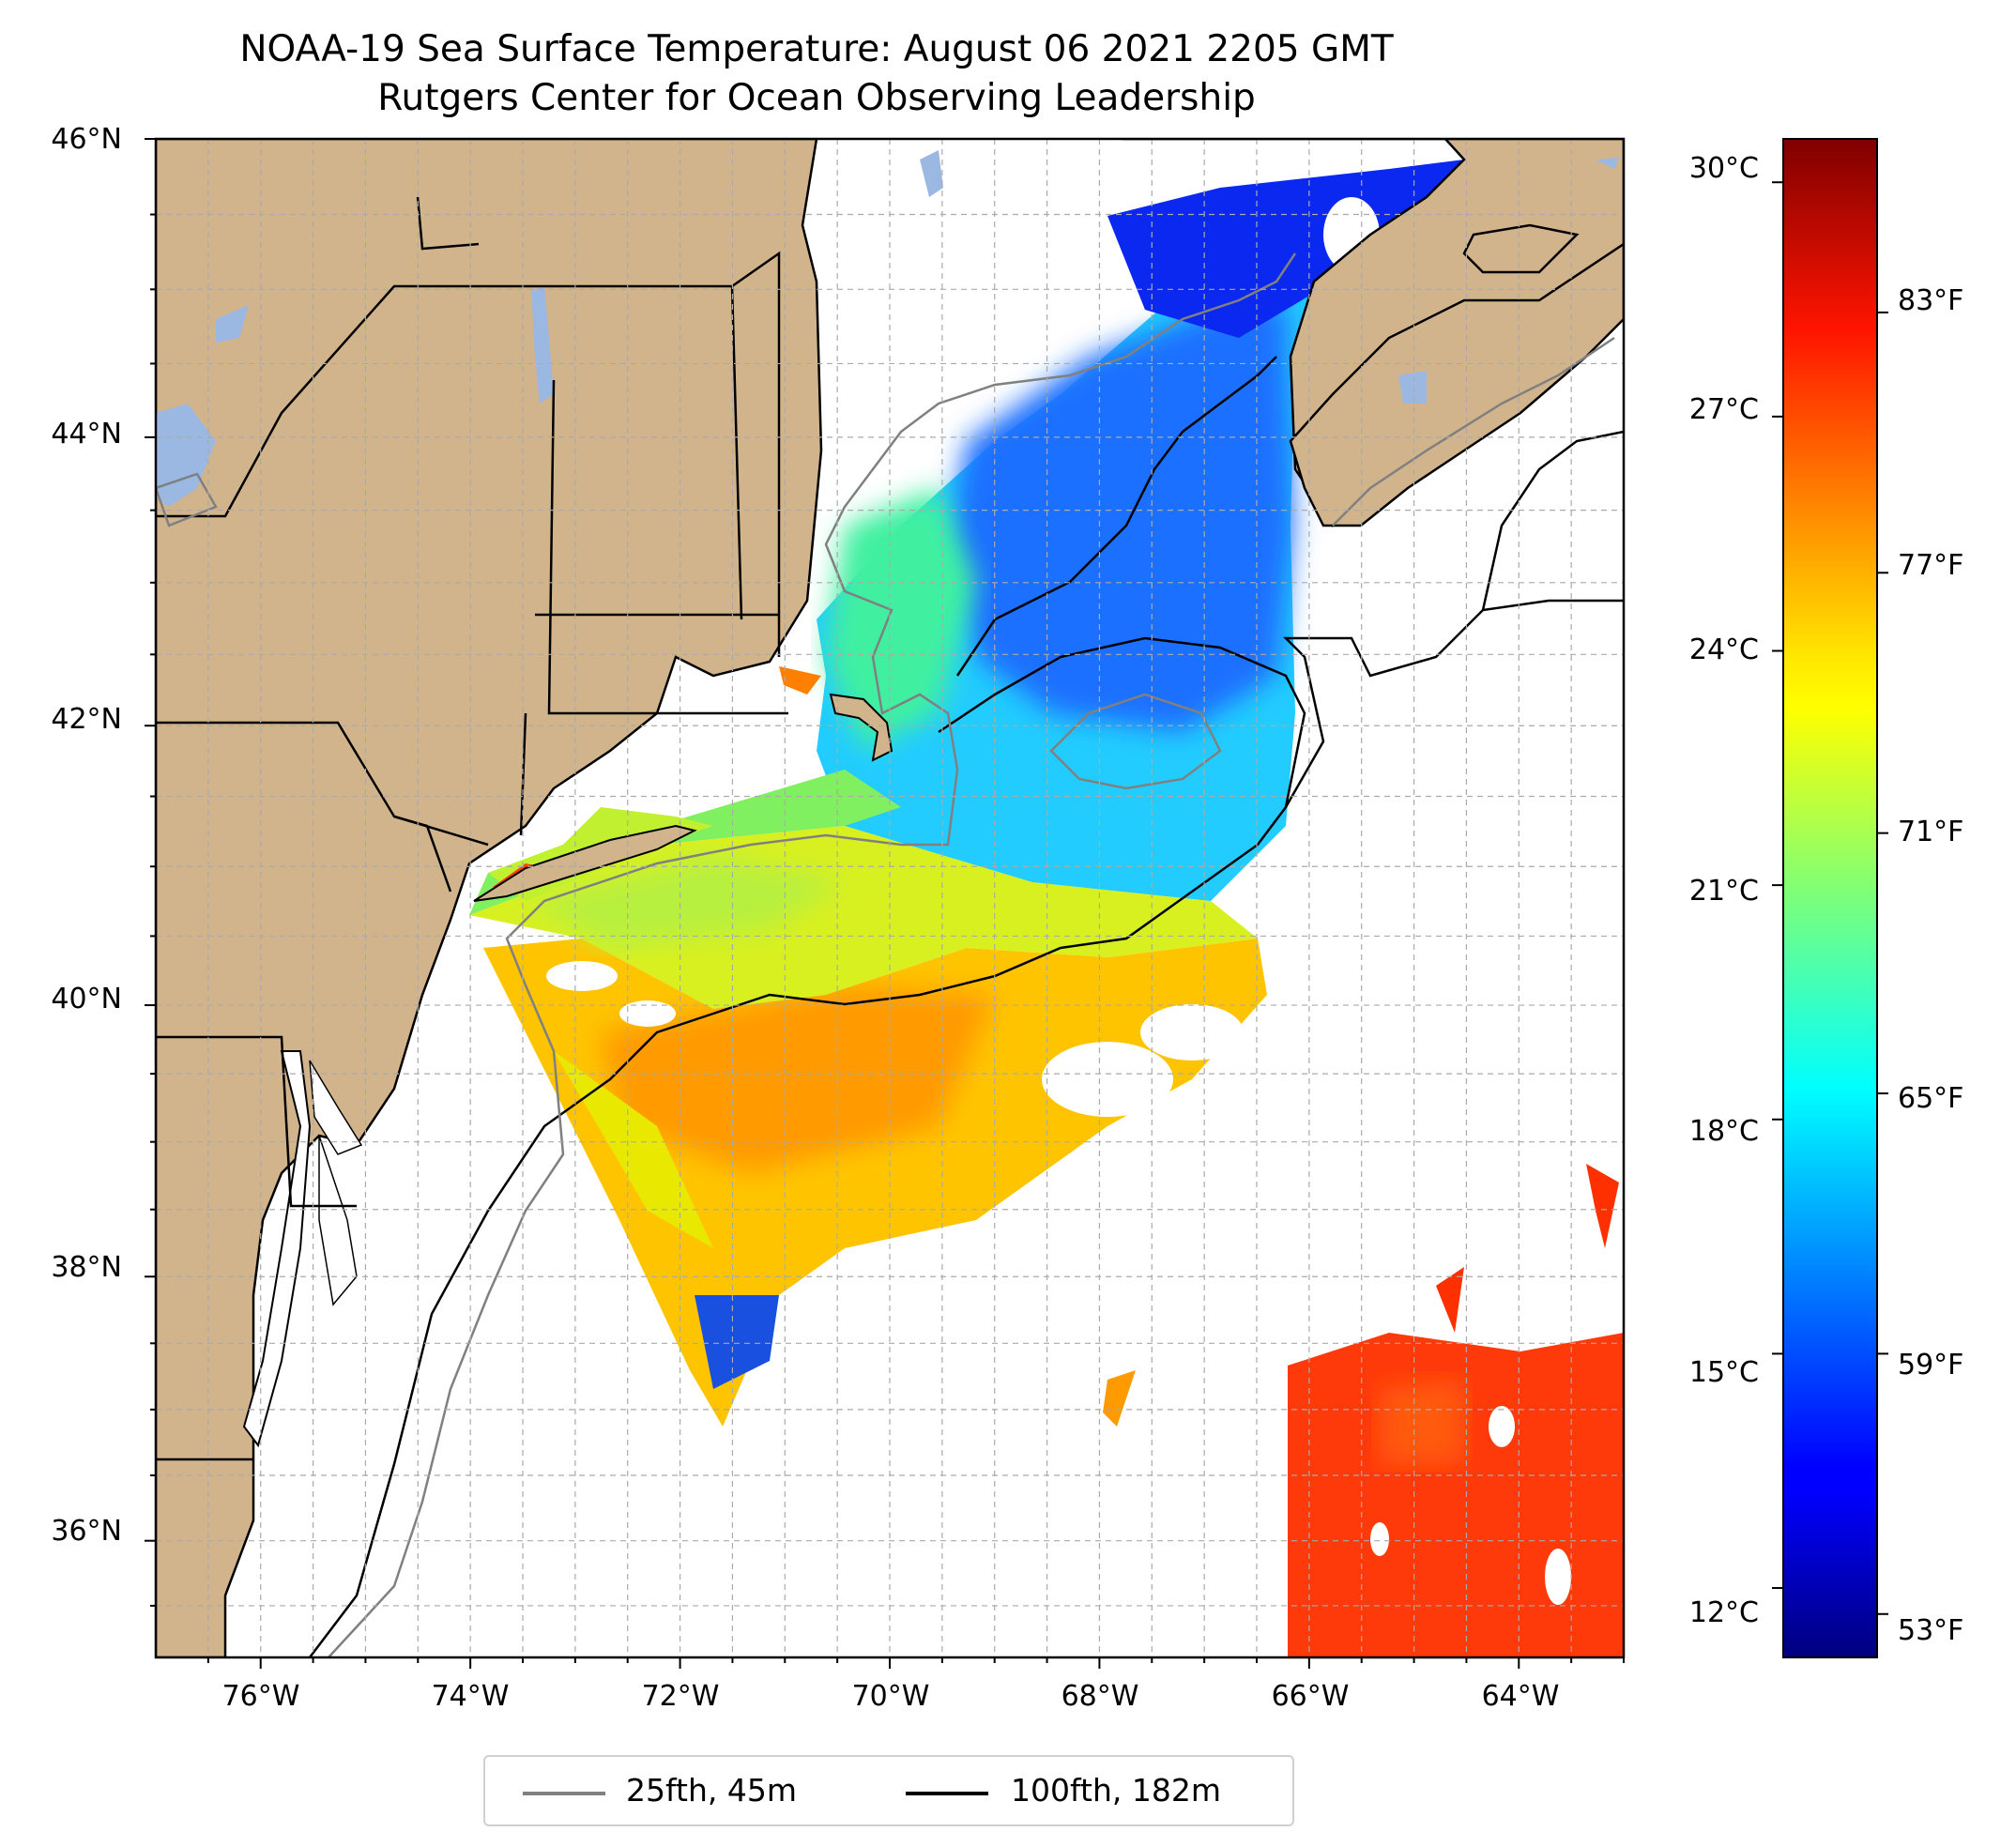 The height and width of the screenshot is (1847, 2016). I want to click on lon-label-74: 74°W, so click(470, 1696).